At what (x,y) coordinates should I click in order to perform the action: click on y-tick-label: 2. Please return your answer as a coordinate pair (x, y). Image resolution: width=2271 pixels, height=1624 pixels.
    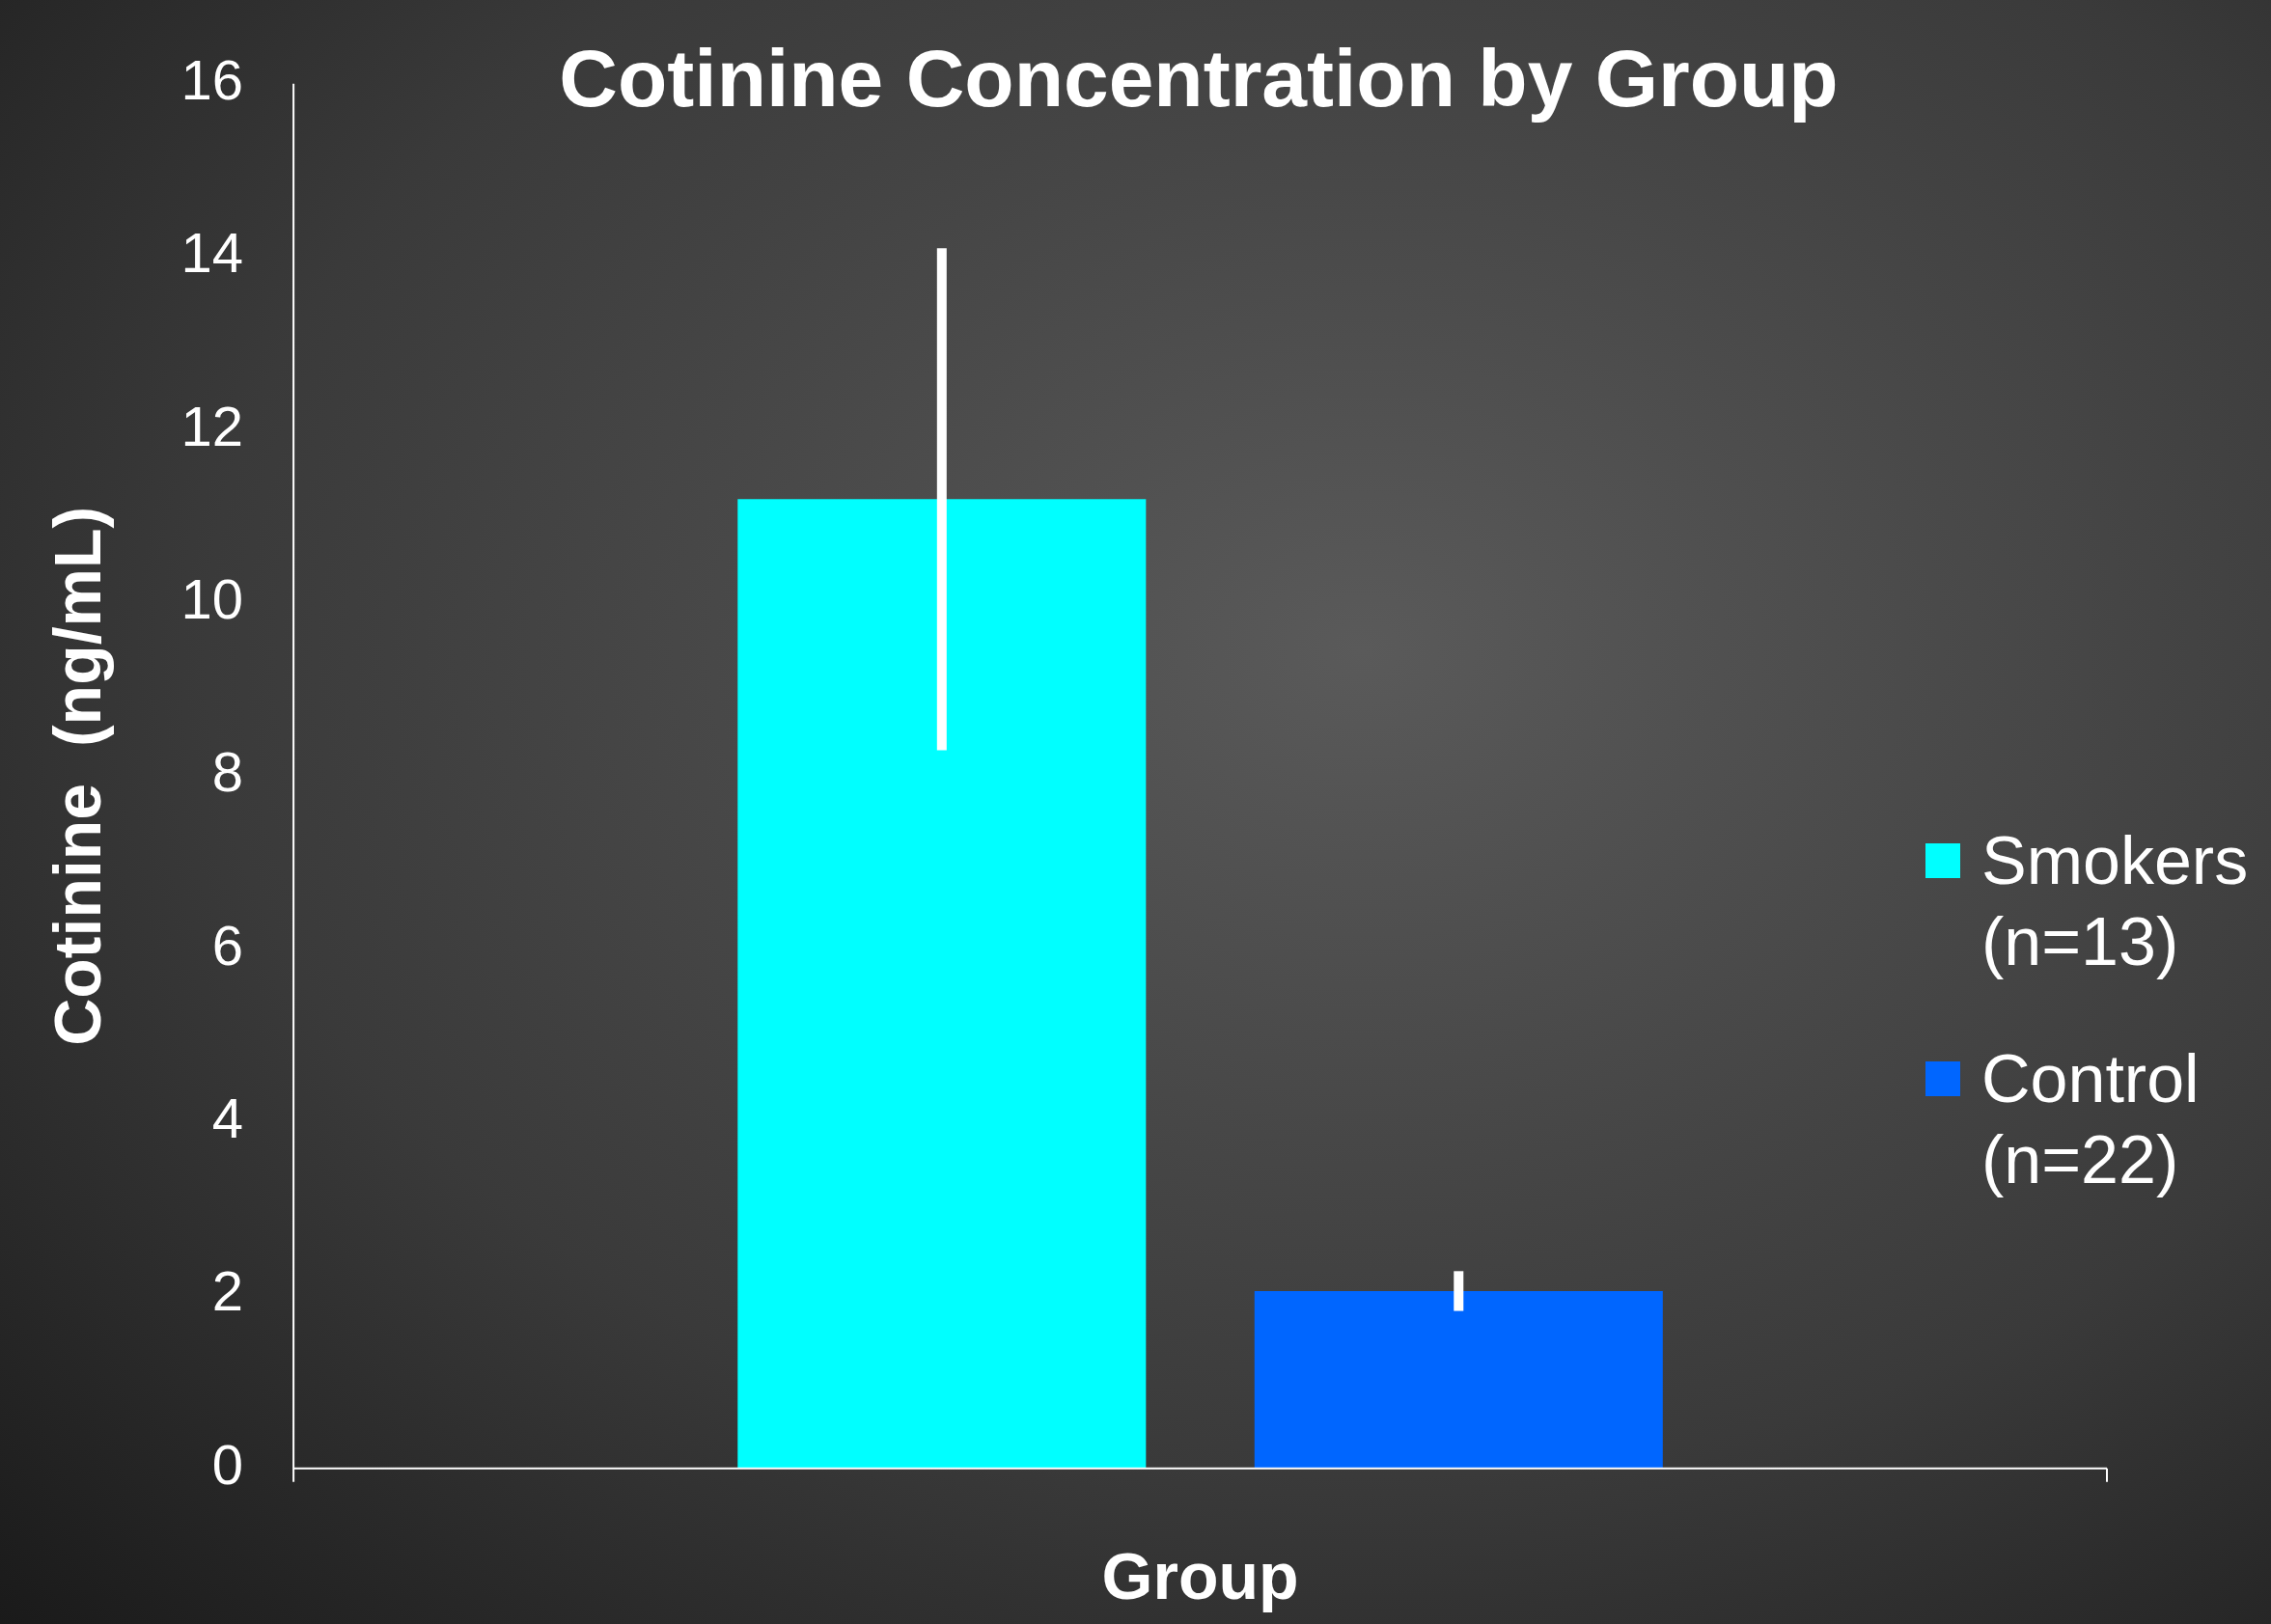
    Looking at the image, I should click on (227, 1291).